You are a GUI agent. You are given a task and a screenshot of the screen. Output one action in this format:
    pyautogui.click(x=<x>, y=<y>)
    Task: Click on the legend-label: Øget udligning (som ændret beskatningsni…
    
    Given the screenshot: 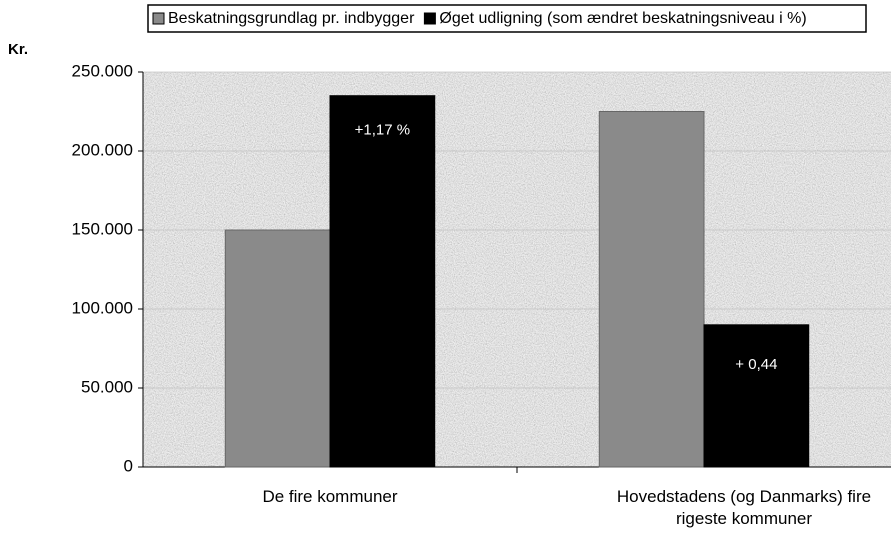 What is the action you would take?
    pyautogui.click(x=622, y=18)
    